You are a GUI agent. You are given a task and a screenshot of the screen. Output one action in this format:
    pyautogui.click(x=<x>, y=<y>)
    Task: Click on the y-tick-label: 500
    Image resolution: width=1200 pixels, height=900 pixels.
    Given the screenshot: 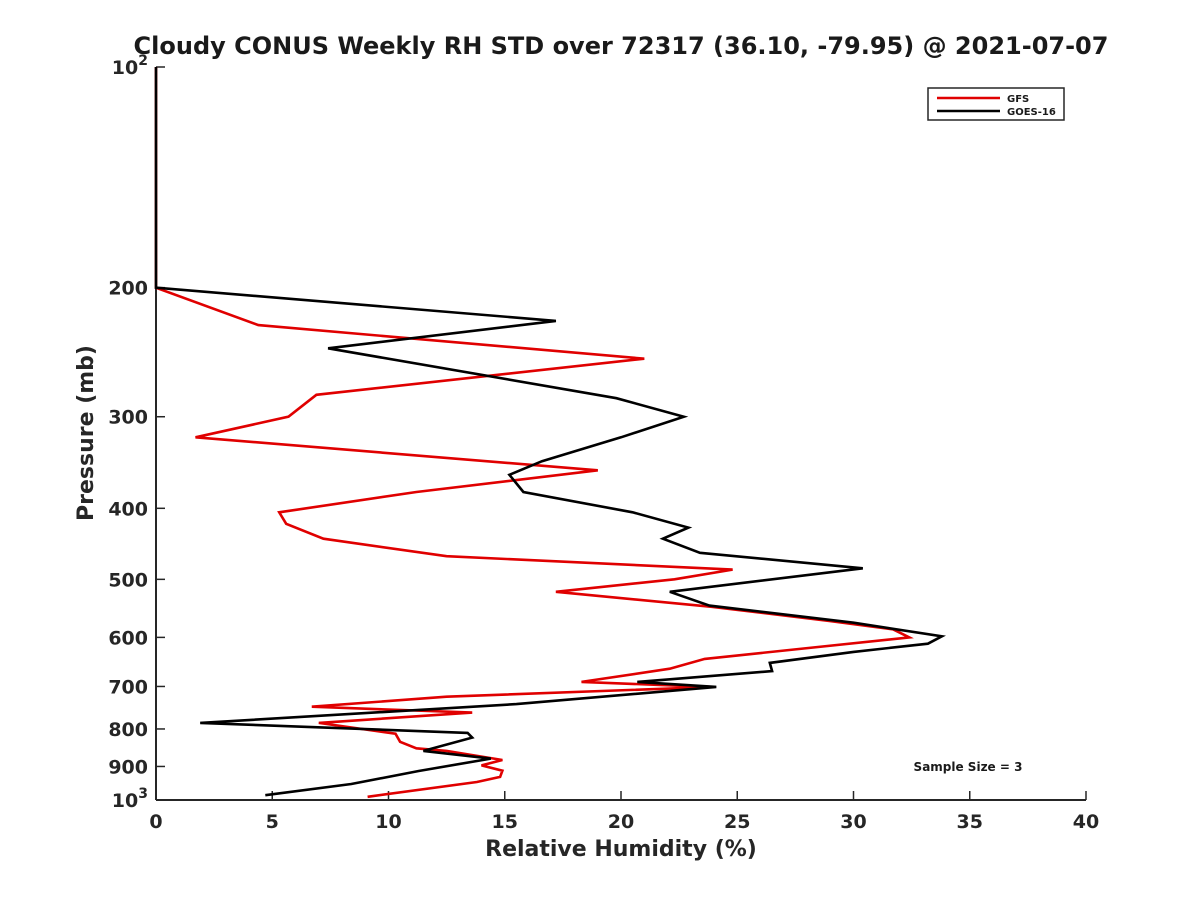 What is the action you would take?
    pyautogui.click(x=128, y=580)
    